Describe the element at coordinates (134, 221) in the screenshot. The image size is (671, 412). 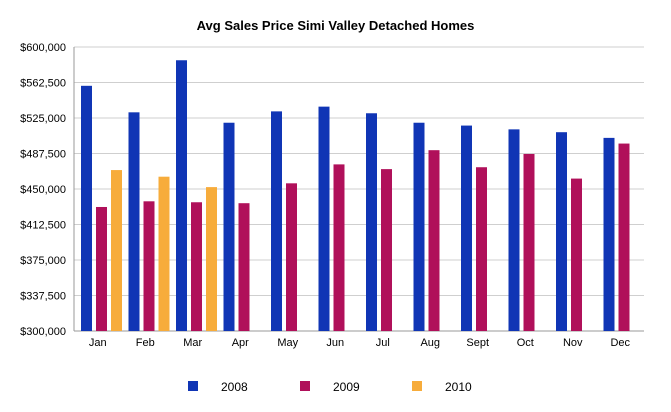
I see `bar-2008-feb` at that location.